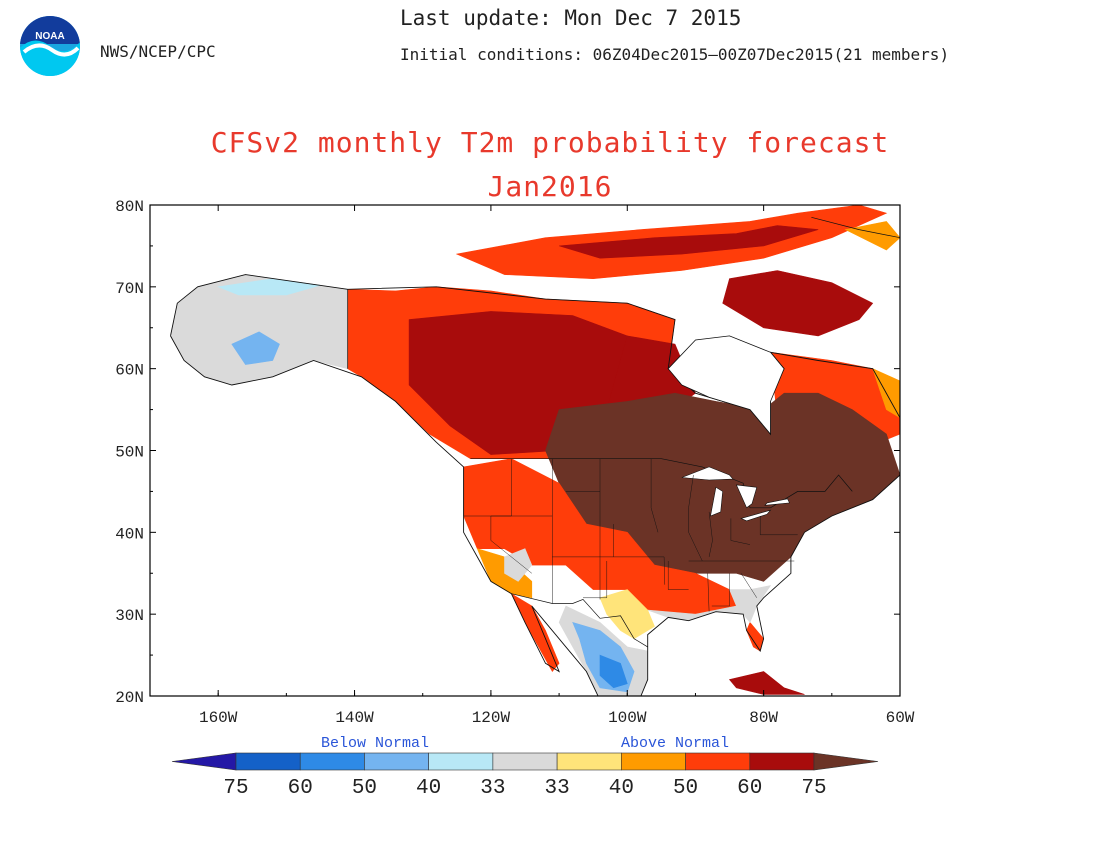 Image resolution: width=1100 pixels, height=850 pixels. I want to click on lat-label: 30N, so click(129, 616).